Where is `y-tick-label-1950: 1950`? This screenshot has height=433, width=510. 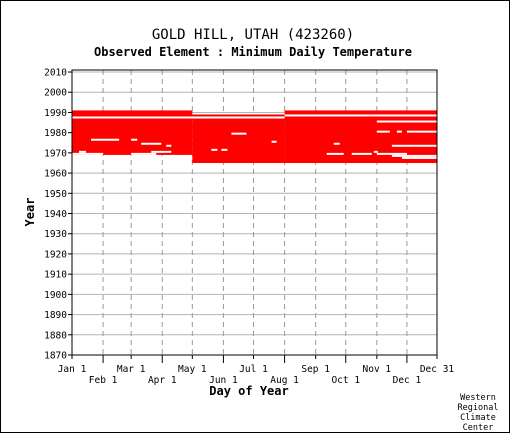
y-tick-label-1950: 1950 is located at coordinates (55, 194).